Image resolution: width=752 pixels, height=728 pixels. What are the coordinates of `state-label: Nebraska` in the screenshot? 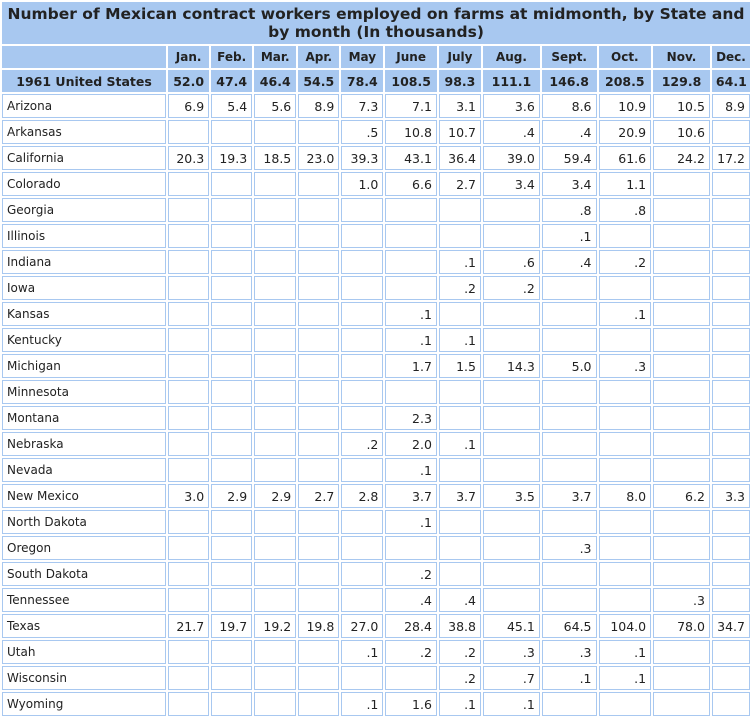 It's located at (84, 444).